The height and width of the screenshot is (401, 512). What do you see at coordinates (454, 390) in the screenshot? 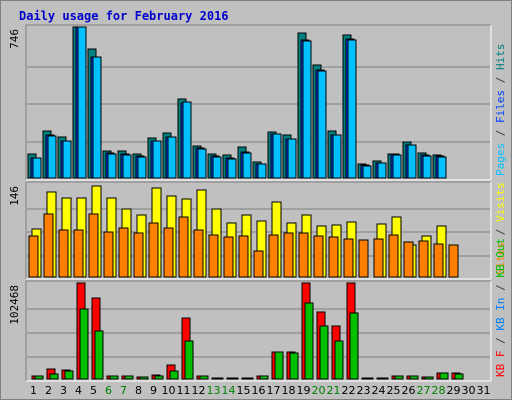
I see `day-label-29: 29` at bounding box center [454, 390].